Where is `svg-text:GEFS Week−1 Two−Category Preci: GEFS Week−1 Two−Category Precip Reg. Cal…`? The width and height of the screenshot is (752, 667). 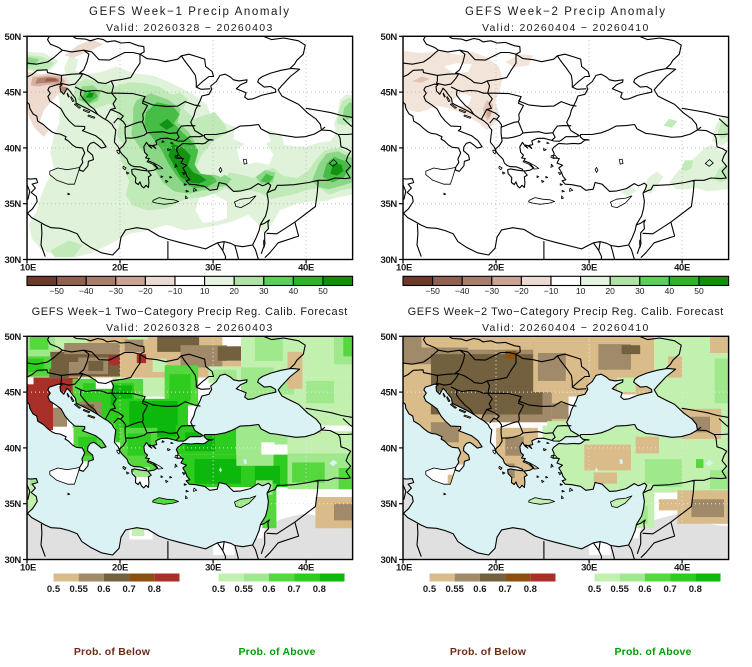 svg-text:GEFS Week−1 Two−Category Preci: GEFS Week−1 Two−Category Precip Reg. Cal… is located at coordinates (190, 312).